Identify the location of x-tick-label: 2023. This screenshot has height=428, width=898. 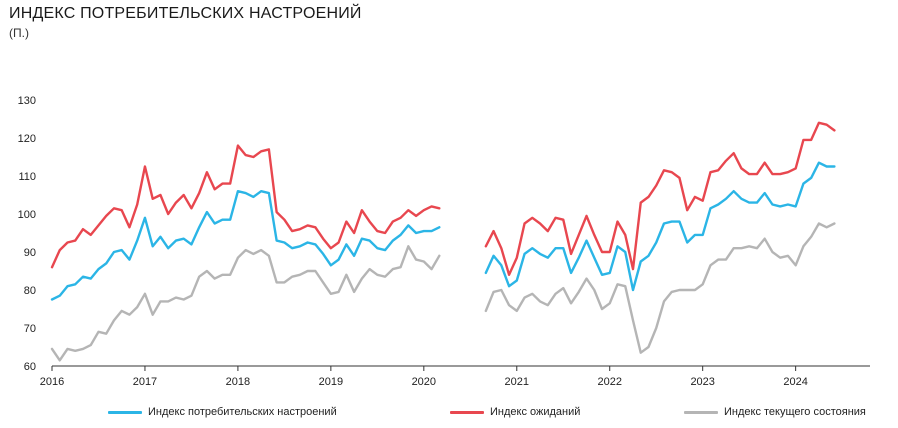
(702, 382).